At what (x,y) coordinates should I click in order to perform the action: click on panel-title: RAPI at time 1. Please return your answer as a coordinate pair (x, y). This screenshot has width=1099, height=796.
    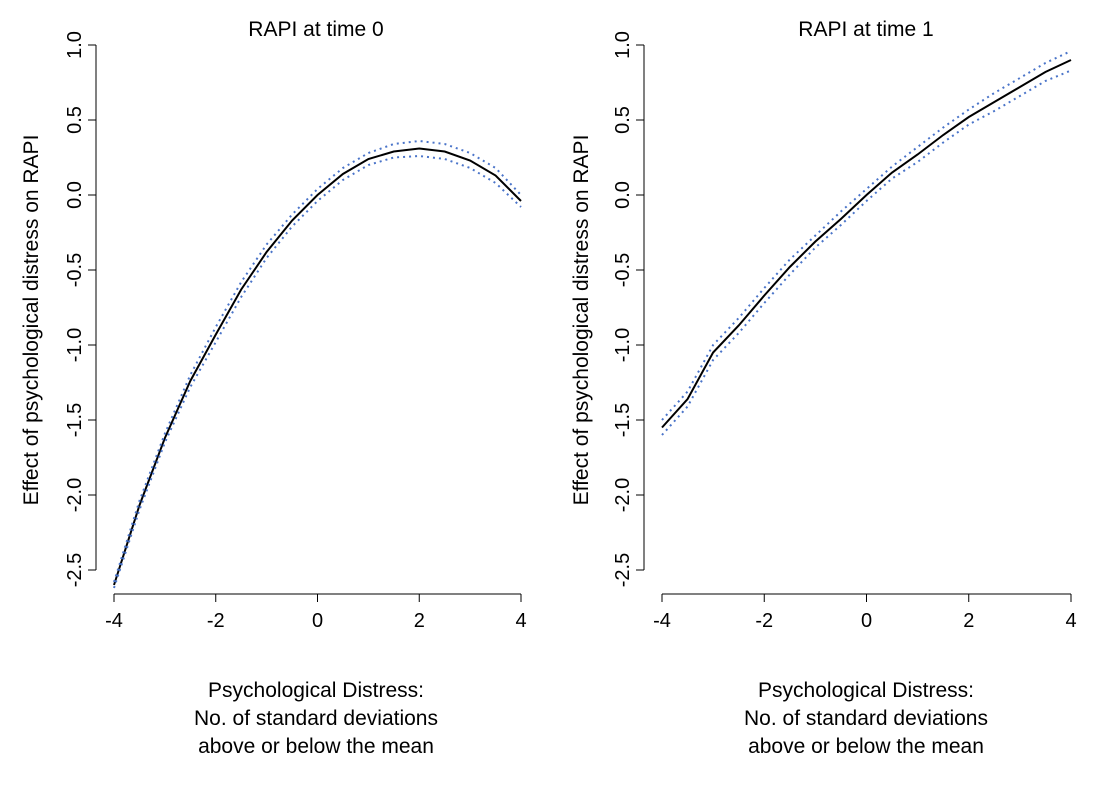
    Looking at the image, I should click on (865, 29).